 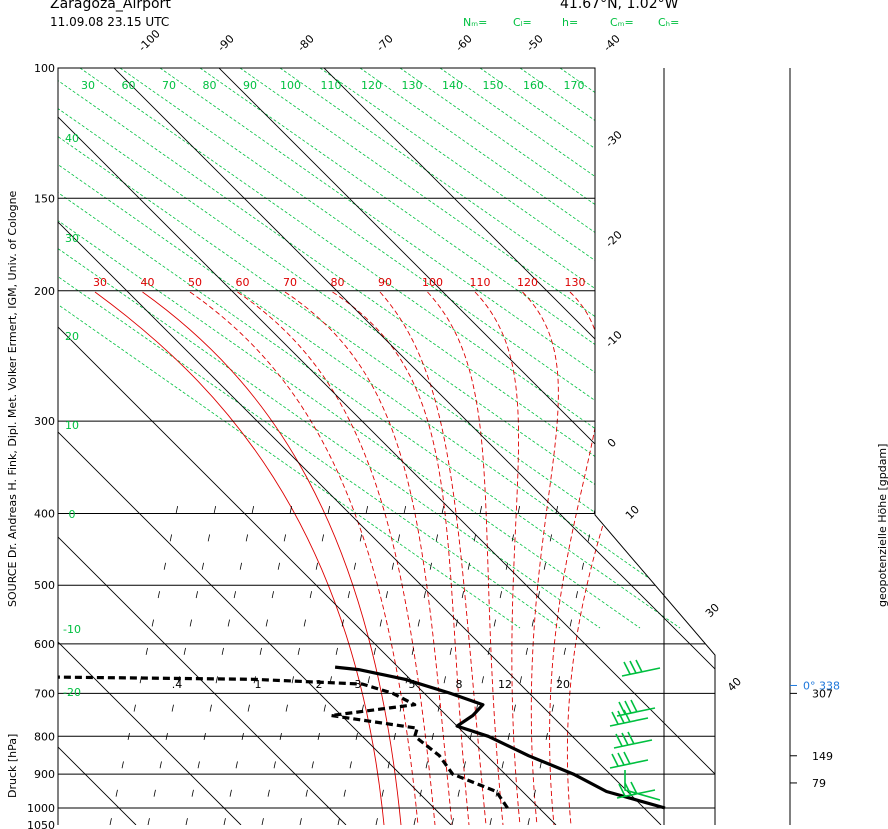 What do you see at coordinates (44, 198) in the screenshot?
I see `pressure-tick-label: 150` at bounding box center [44, 198].